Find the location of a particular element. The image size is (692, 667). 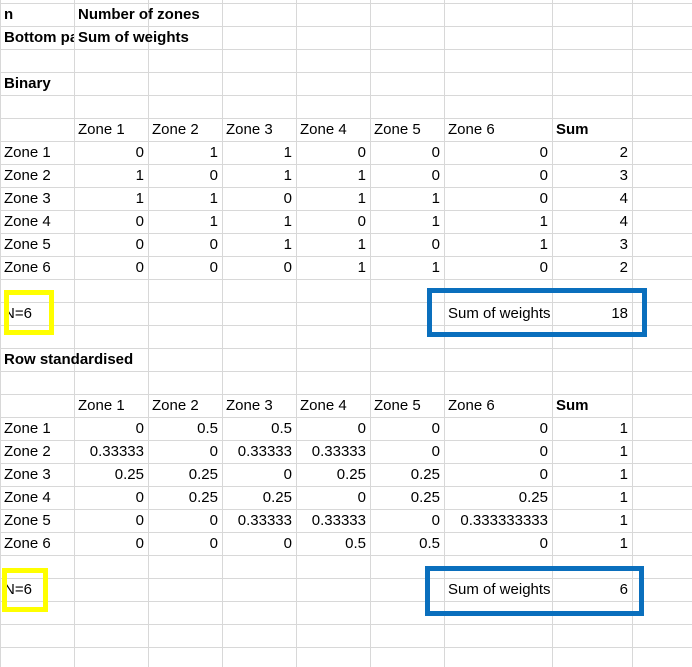

binary-column-header: Zone 6 is located at coordinates (471, 129).